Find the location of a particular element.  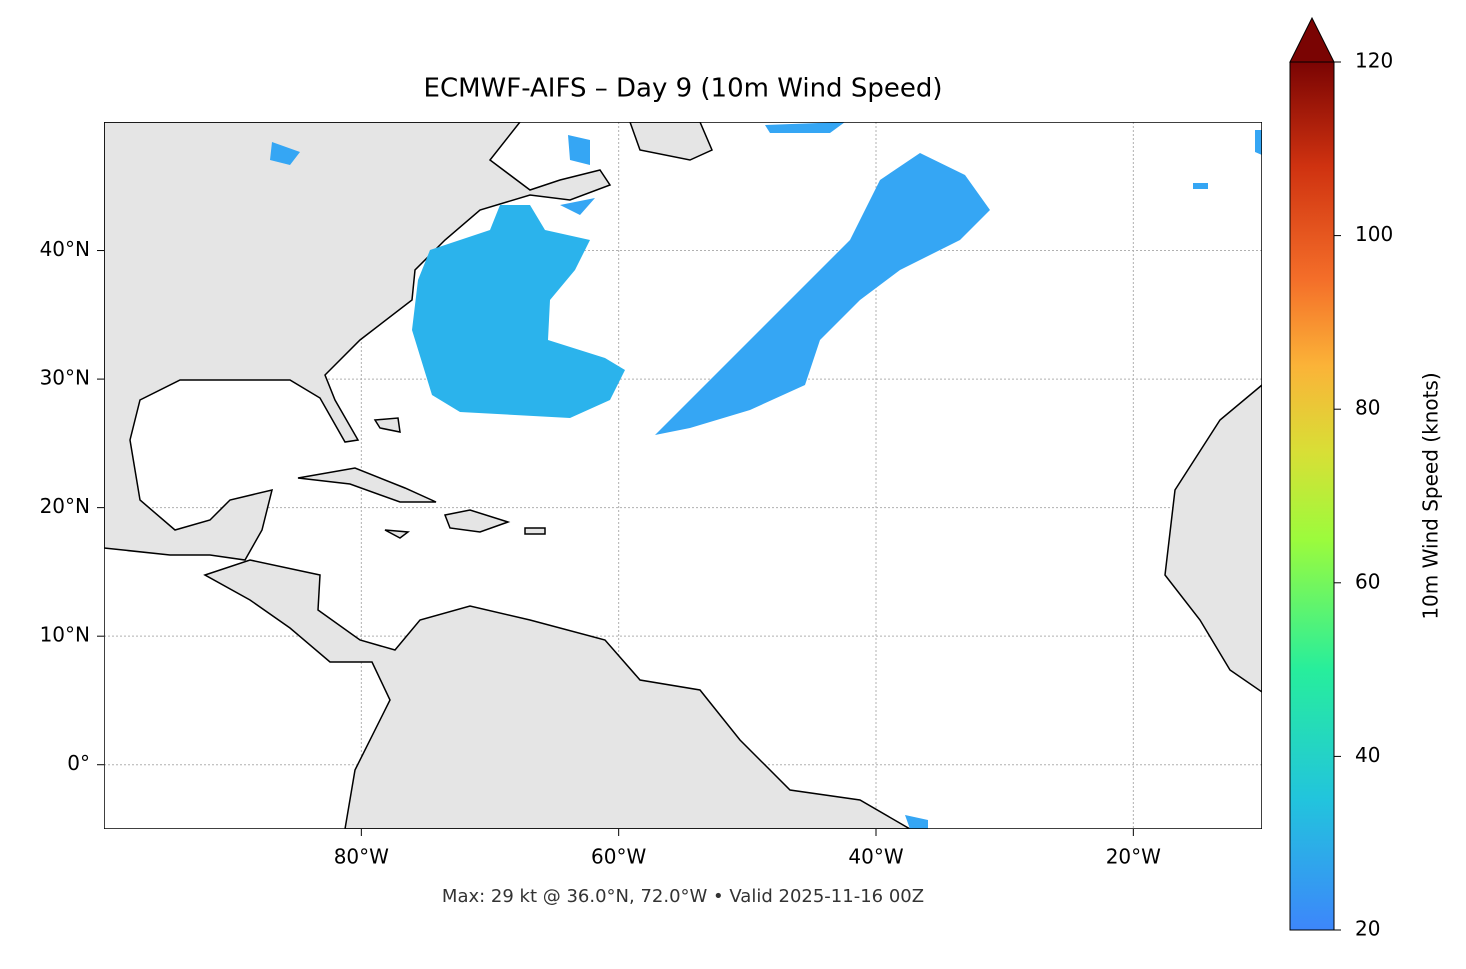

colorbar-label: 10m Wind Speed (knots) is located at coordinates (1431, 495).